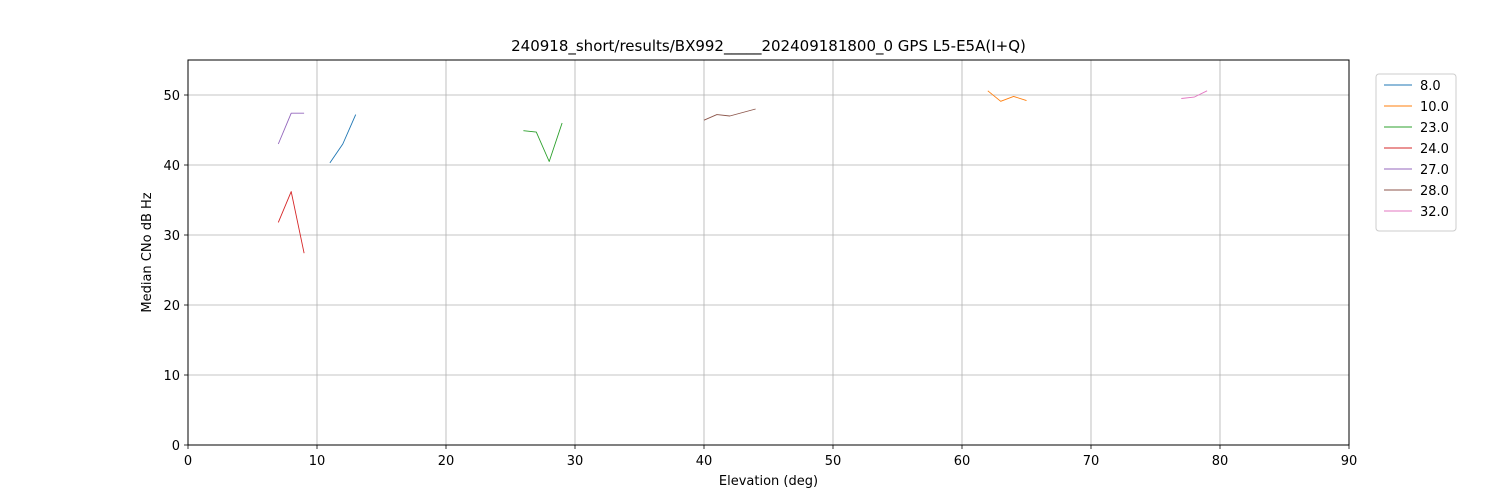 Image resolution: width=1500 pixels, height=500 pixels. Describe the element at coordinates (729, 114) in the screenshot. I see `series-line-28.0` at that location.